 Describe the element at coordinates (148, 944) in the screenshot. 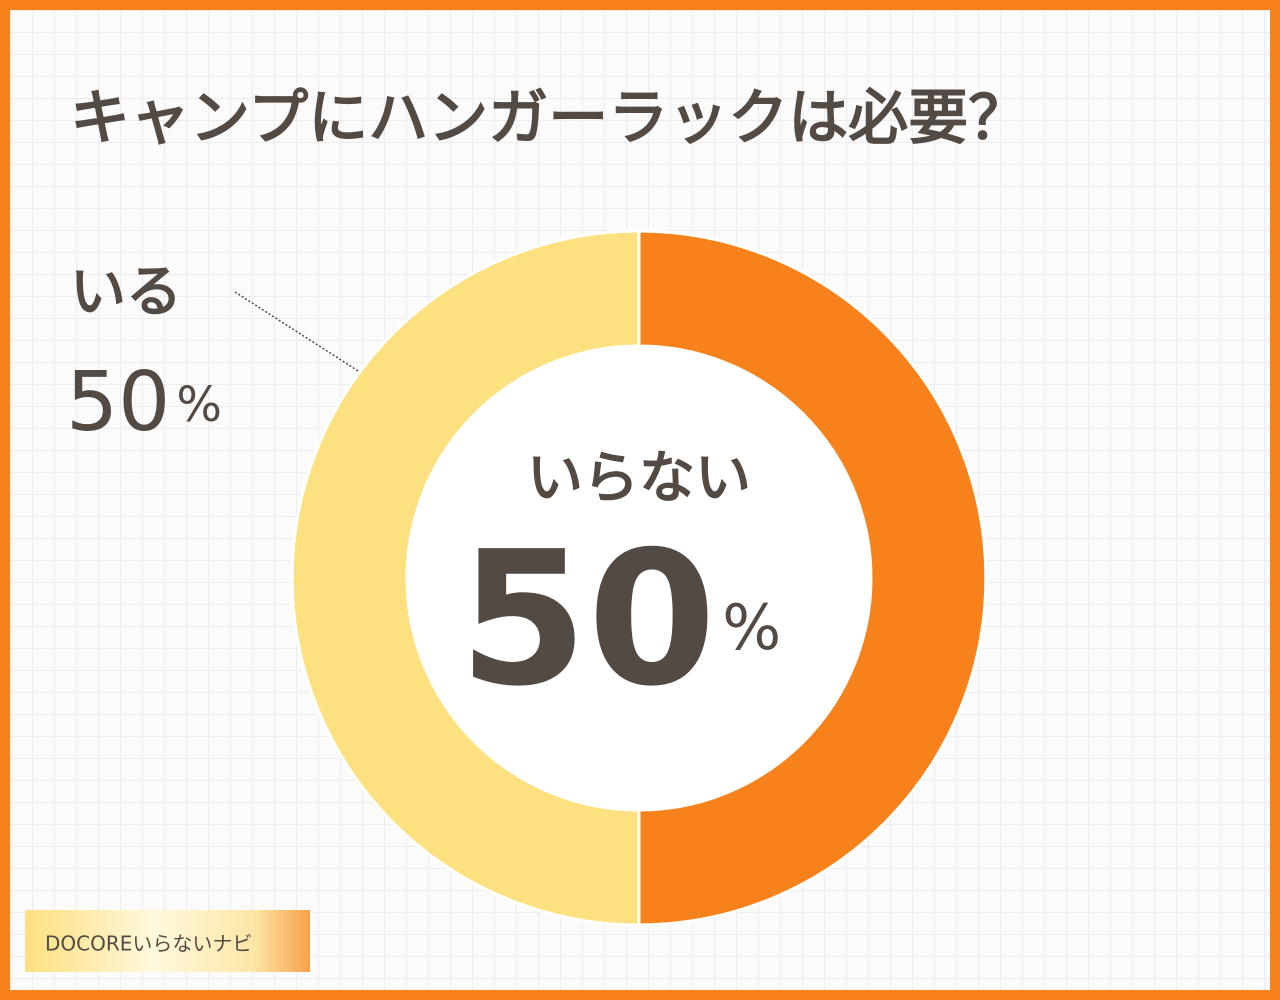

I see `watermark: DOCOREいらないナビ` at that location.